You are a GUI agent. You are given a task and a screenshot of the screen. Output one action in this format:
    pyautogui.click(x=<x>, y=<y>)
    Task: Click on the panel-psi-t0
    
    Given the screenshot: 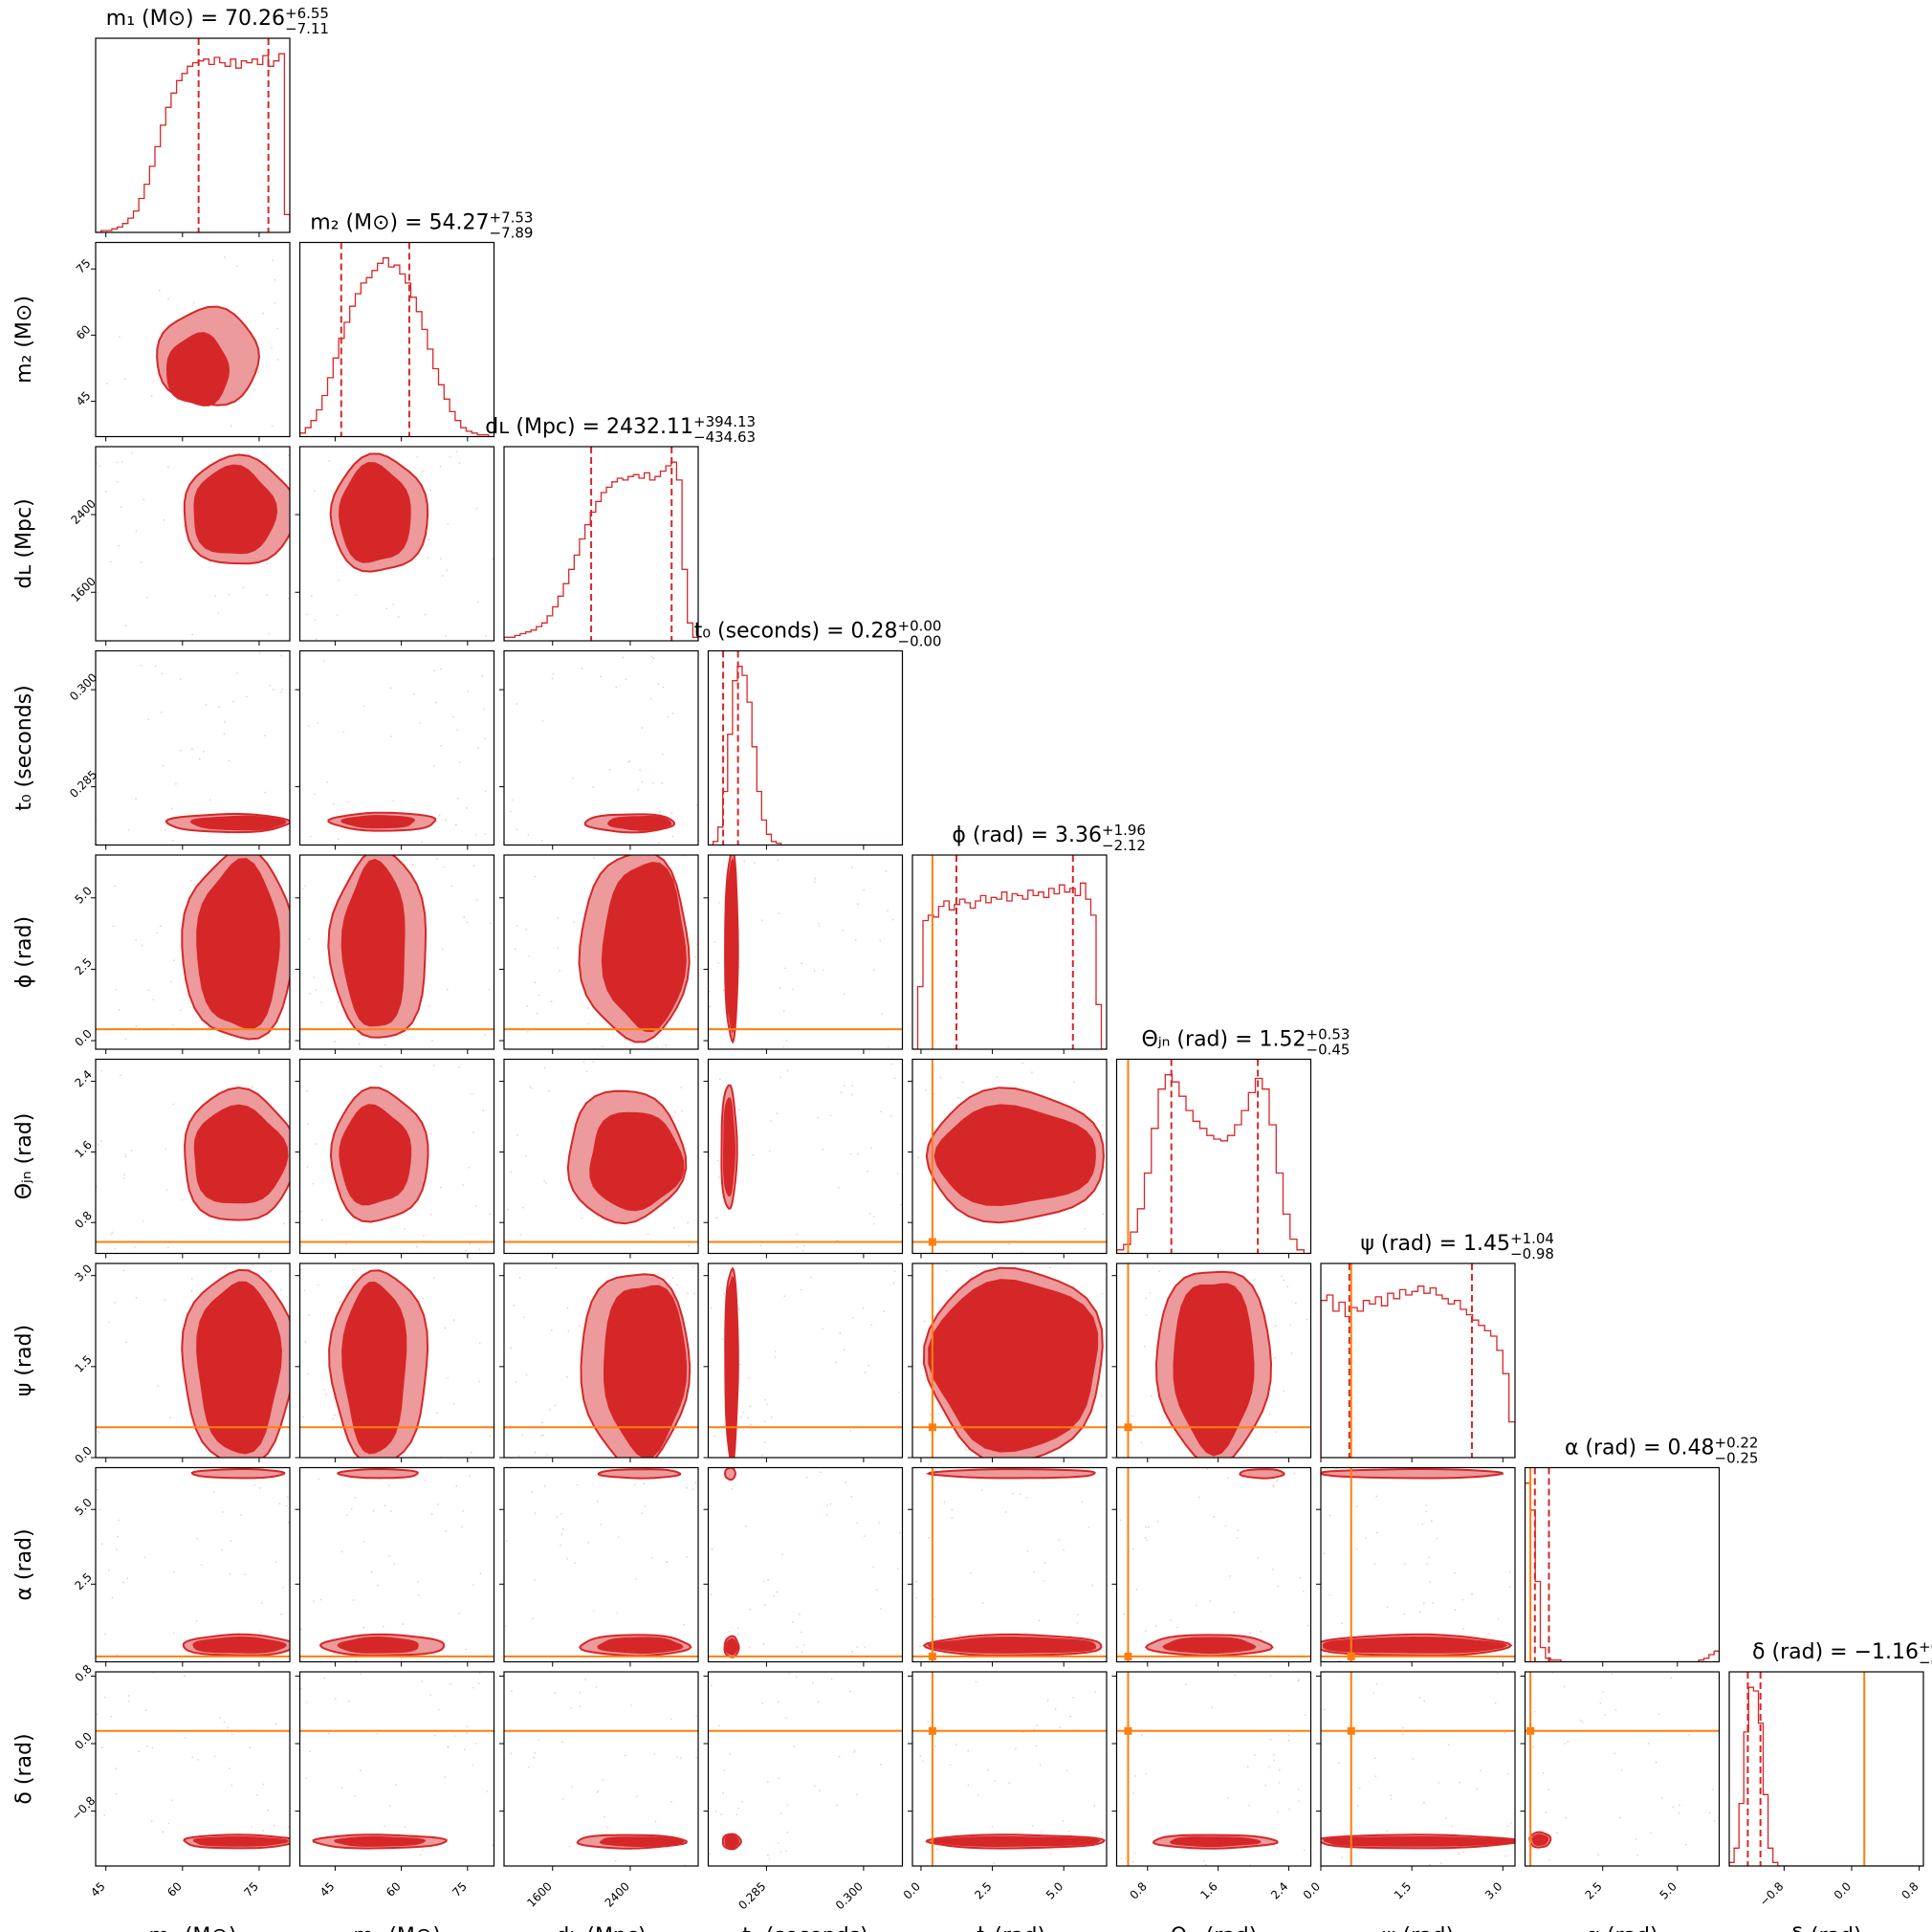 What is the action you would take?
    pyautogui.click(x=805, y=1362)
    